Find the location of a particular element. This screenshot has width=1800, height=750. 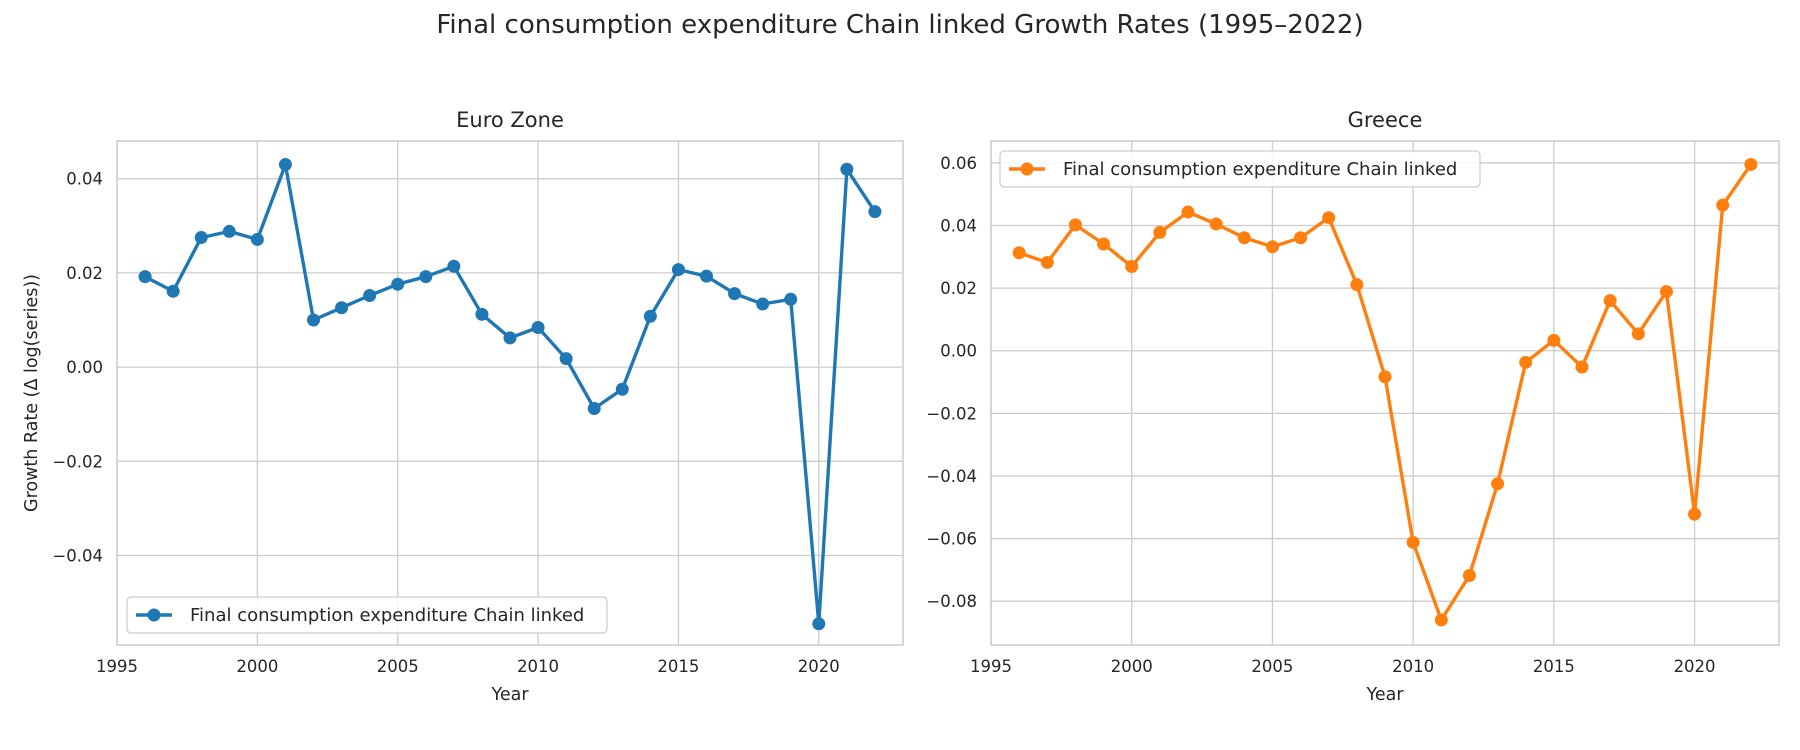

y-tick-label: −0.08 is located at coordinates (951, 601).